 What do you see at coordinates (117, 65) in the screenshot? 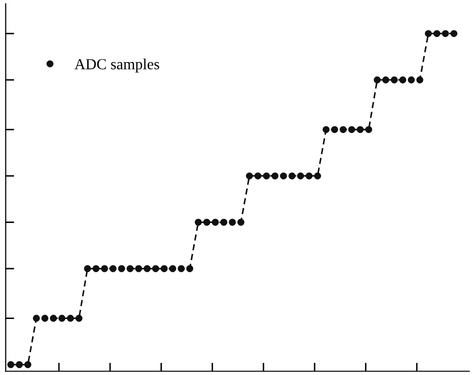
I see `legend-label: ADC samples` at bounding box center [117, 65].